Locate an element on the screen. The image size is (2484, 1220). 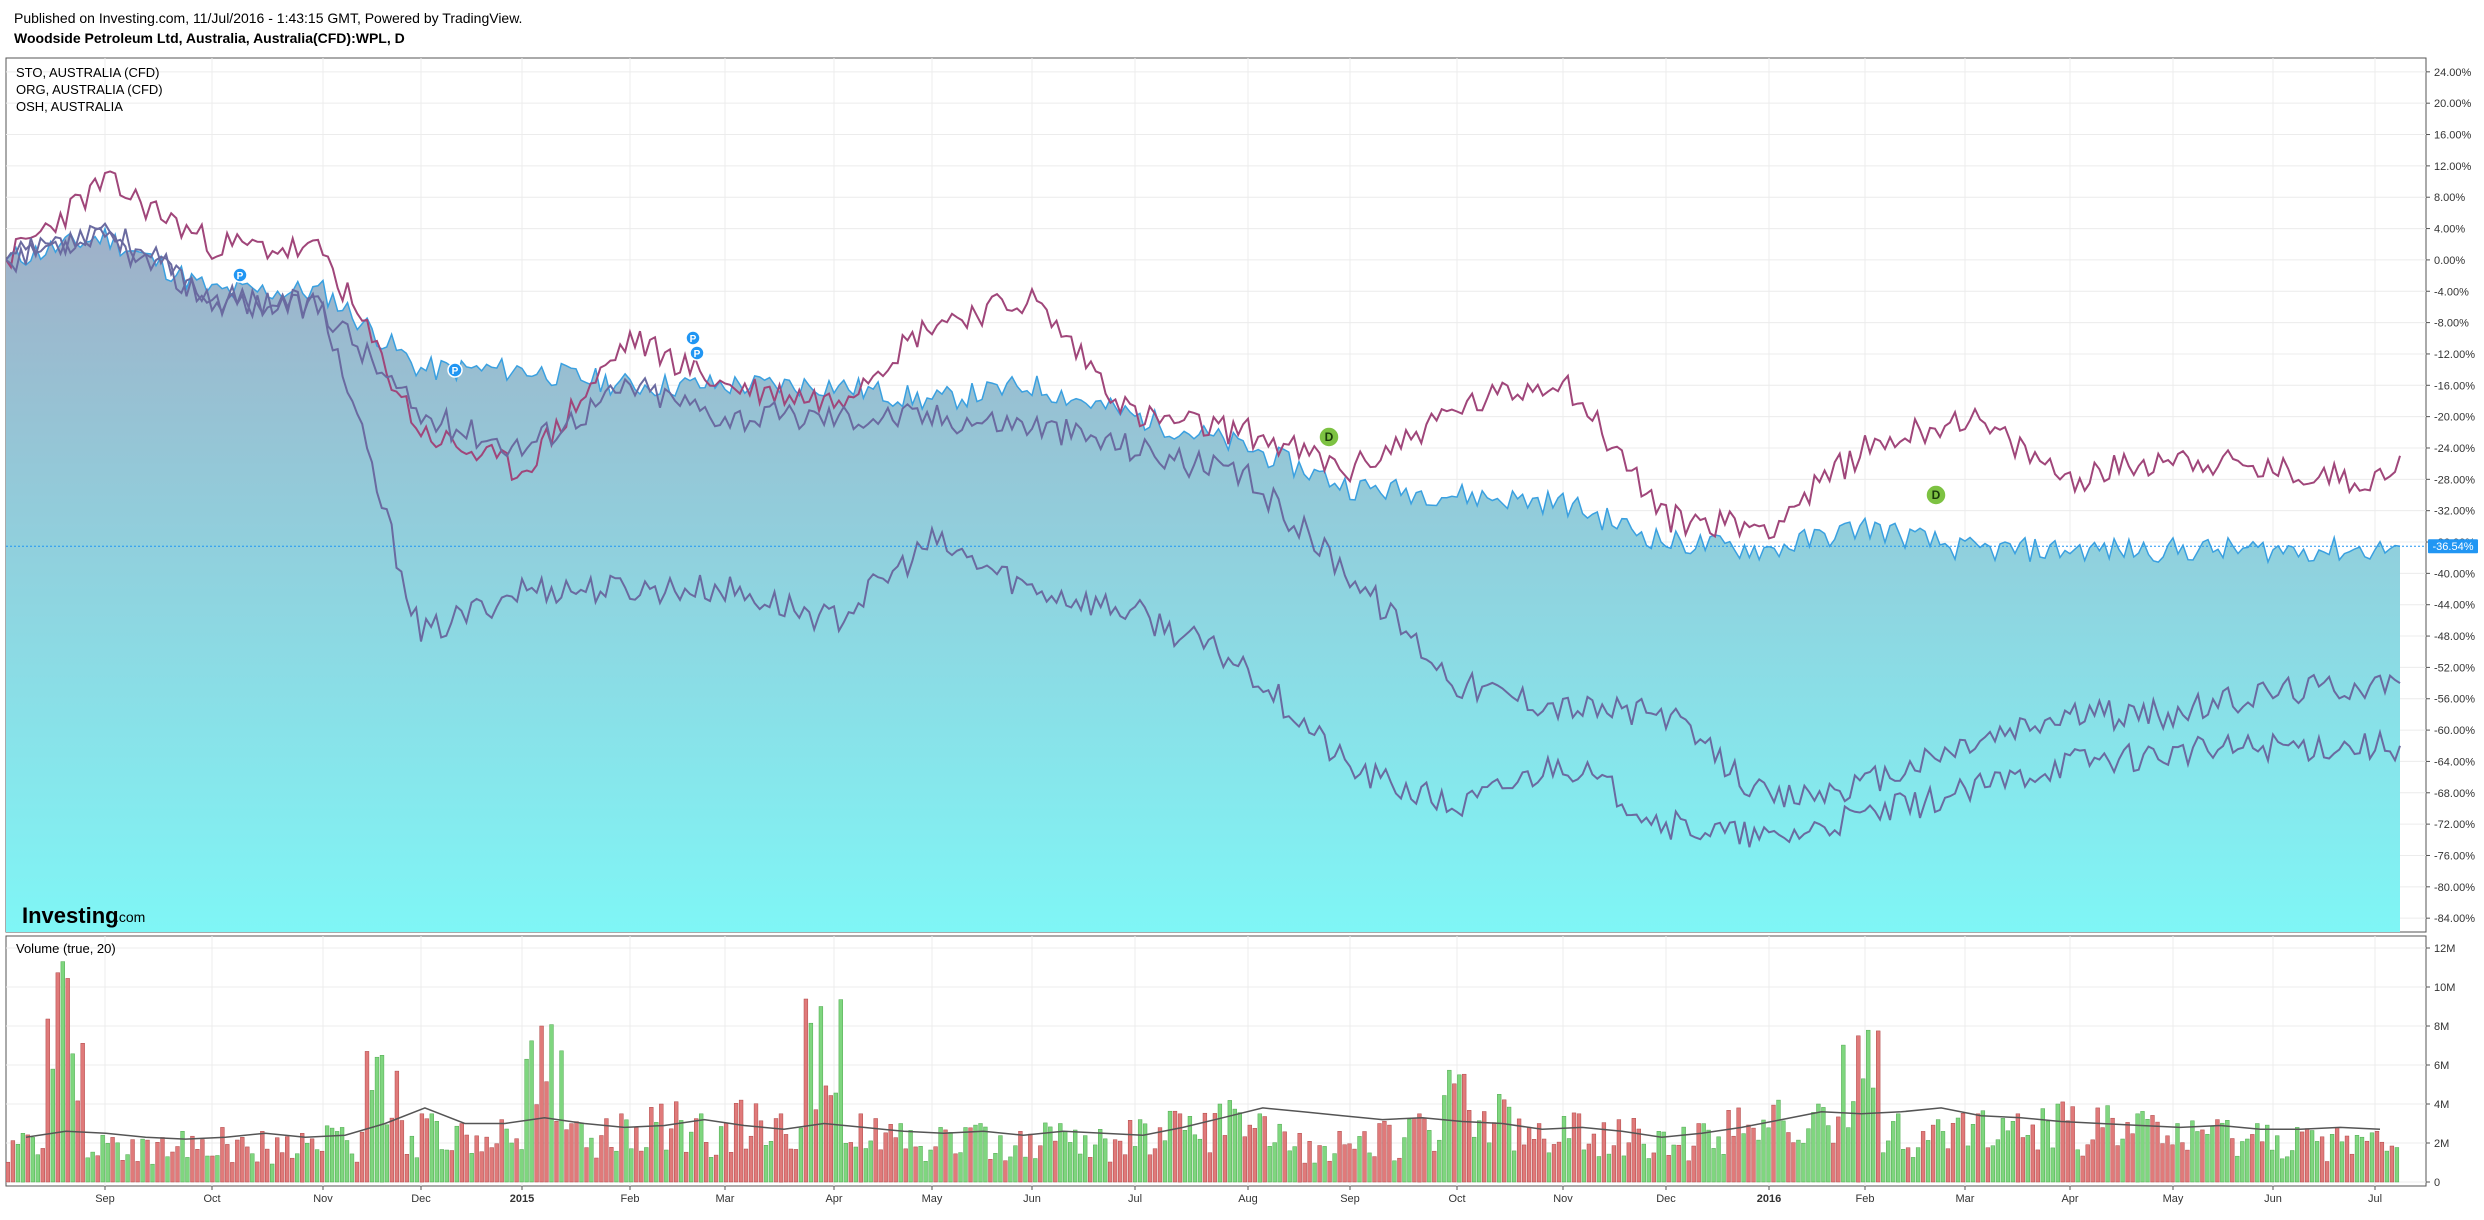
y-tick-label: 0.00% is located at coordinates (2449, 261).